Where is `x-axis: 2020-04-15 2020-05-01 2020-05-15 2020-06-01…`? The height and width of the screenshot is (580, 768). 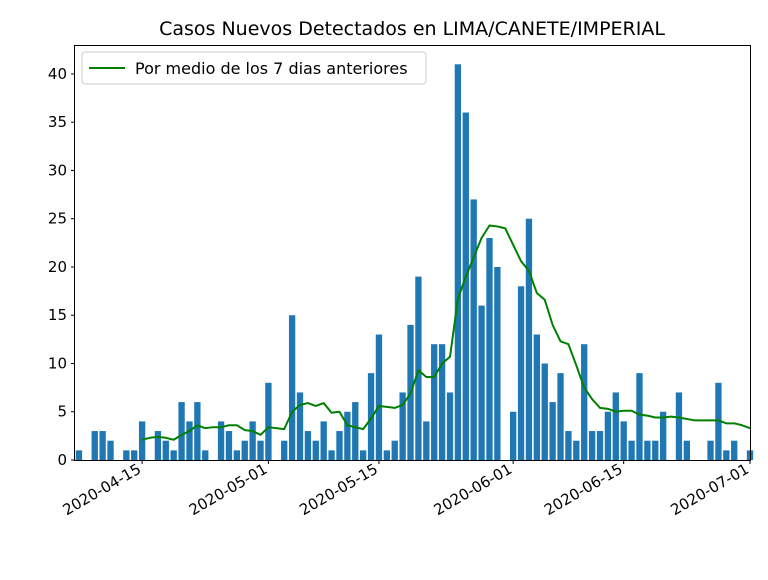
x-axis: 2020-04-15 2020-05-01 2020-05-15 2020-06-01… is located at coordinates (406, 489).